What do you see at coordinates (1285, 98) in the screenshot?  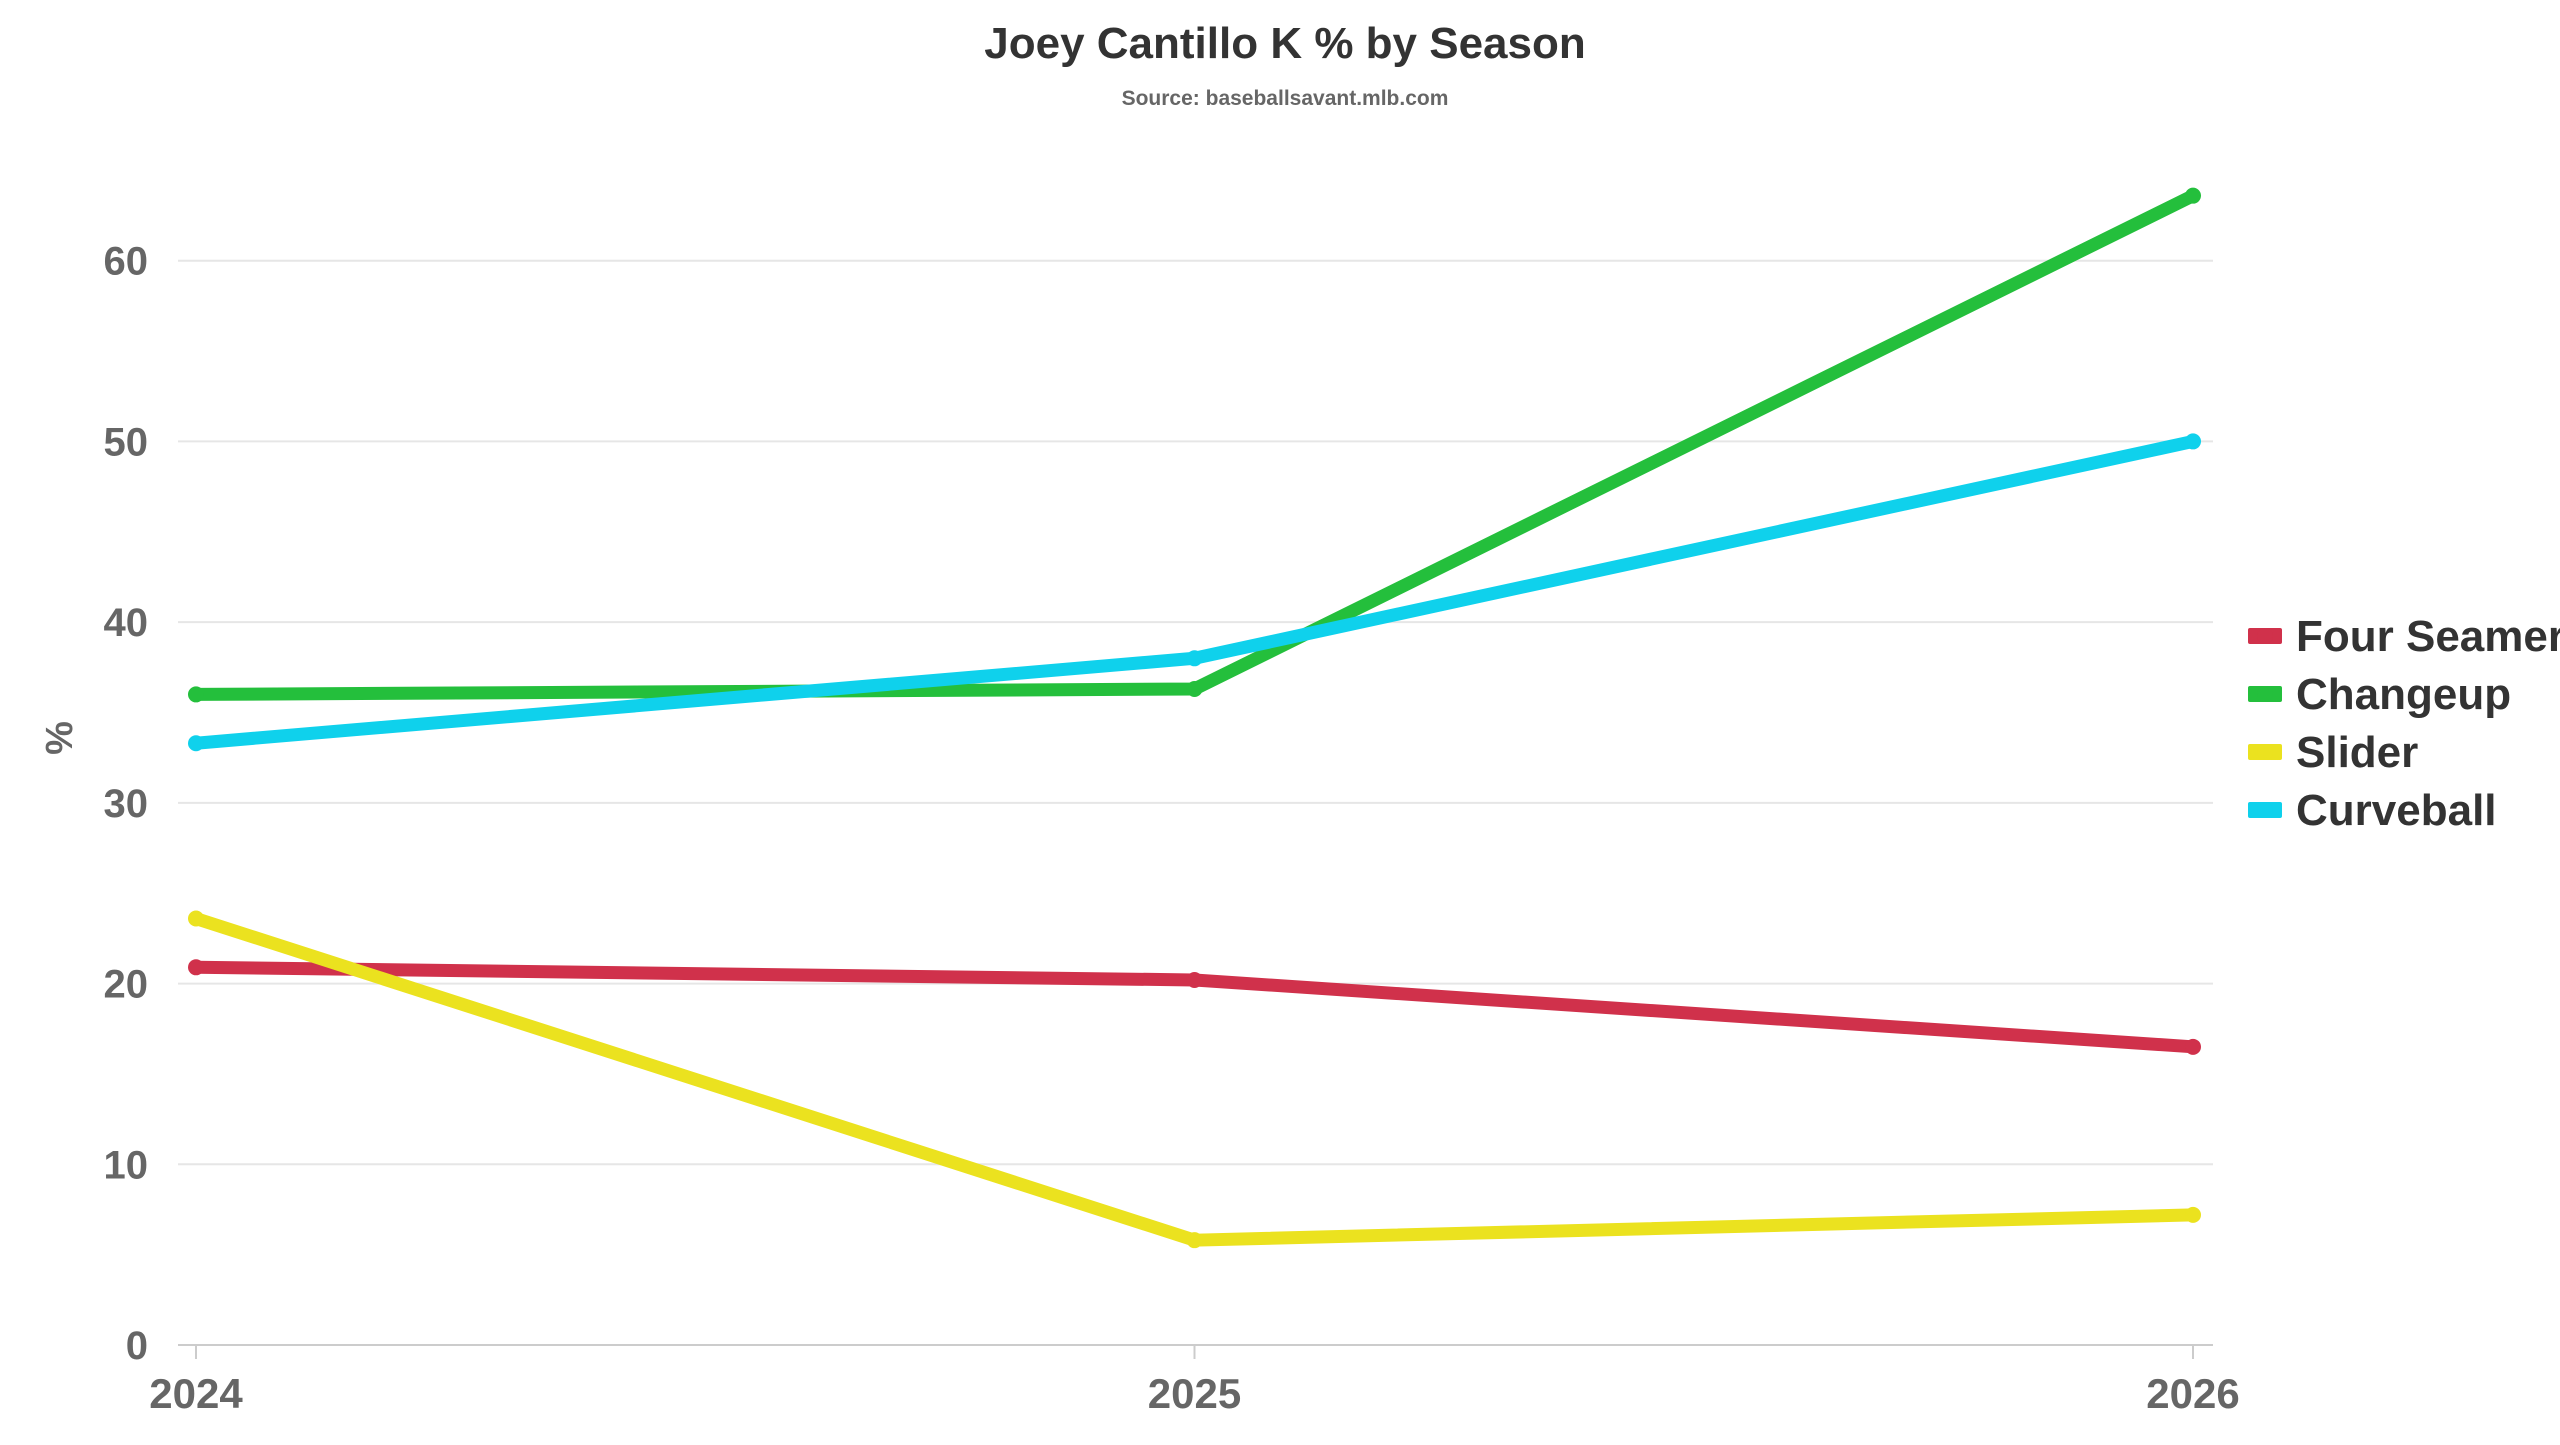 I see `chart-subtitle: Source: baseballsavant.mlb.com` at bounding box center [1285, 98].